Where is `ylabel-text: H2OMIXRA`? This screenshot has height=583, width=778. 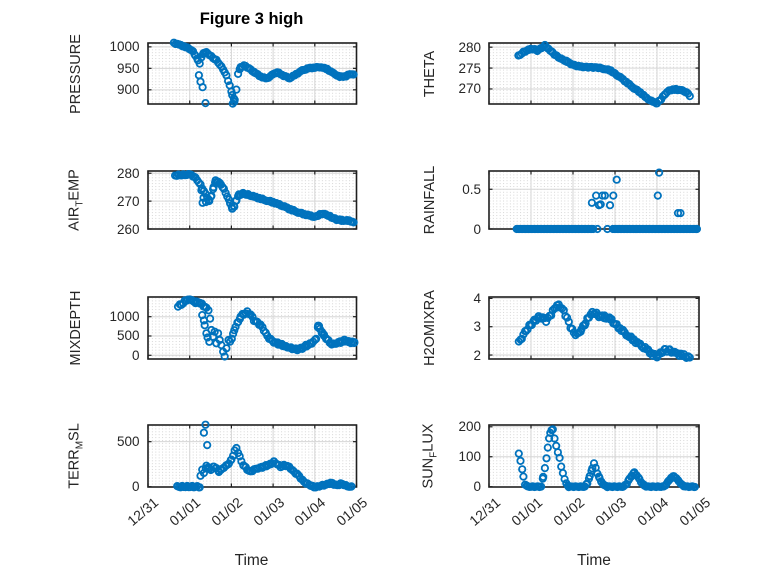 ylabel-text: H2OMIXRA is located at coordinates (430, 328).